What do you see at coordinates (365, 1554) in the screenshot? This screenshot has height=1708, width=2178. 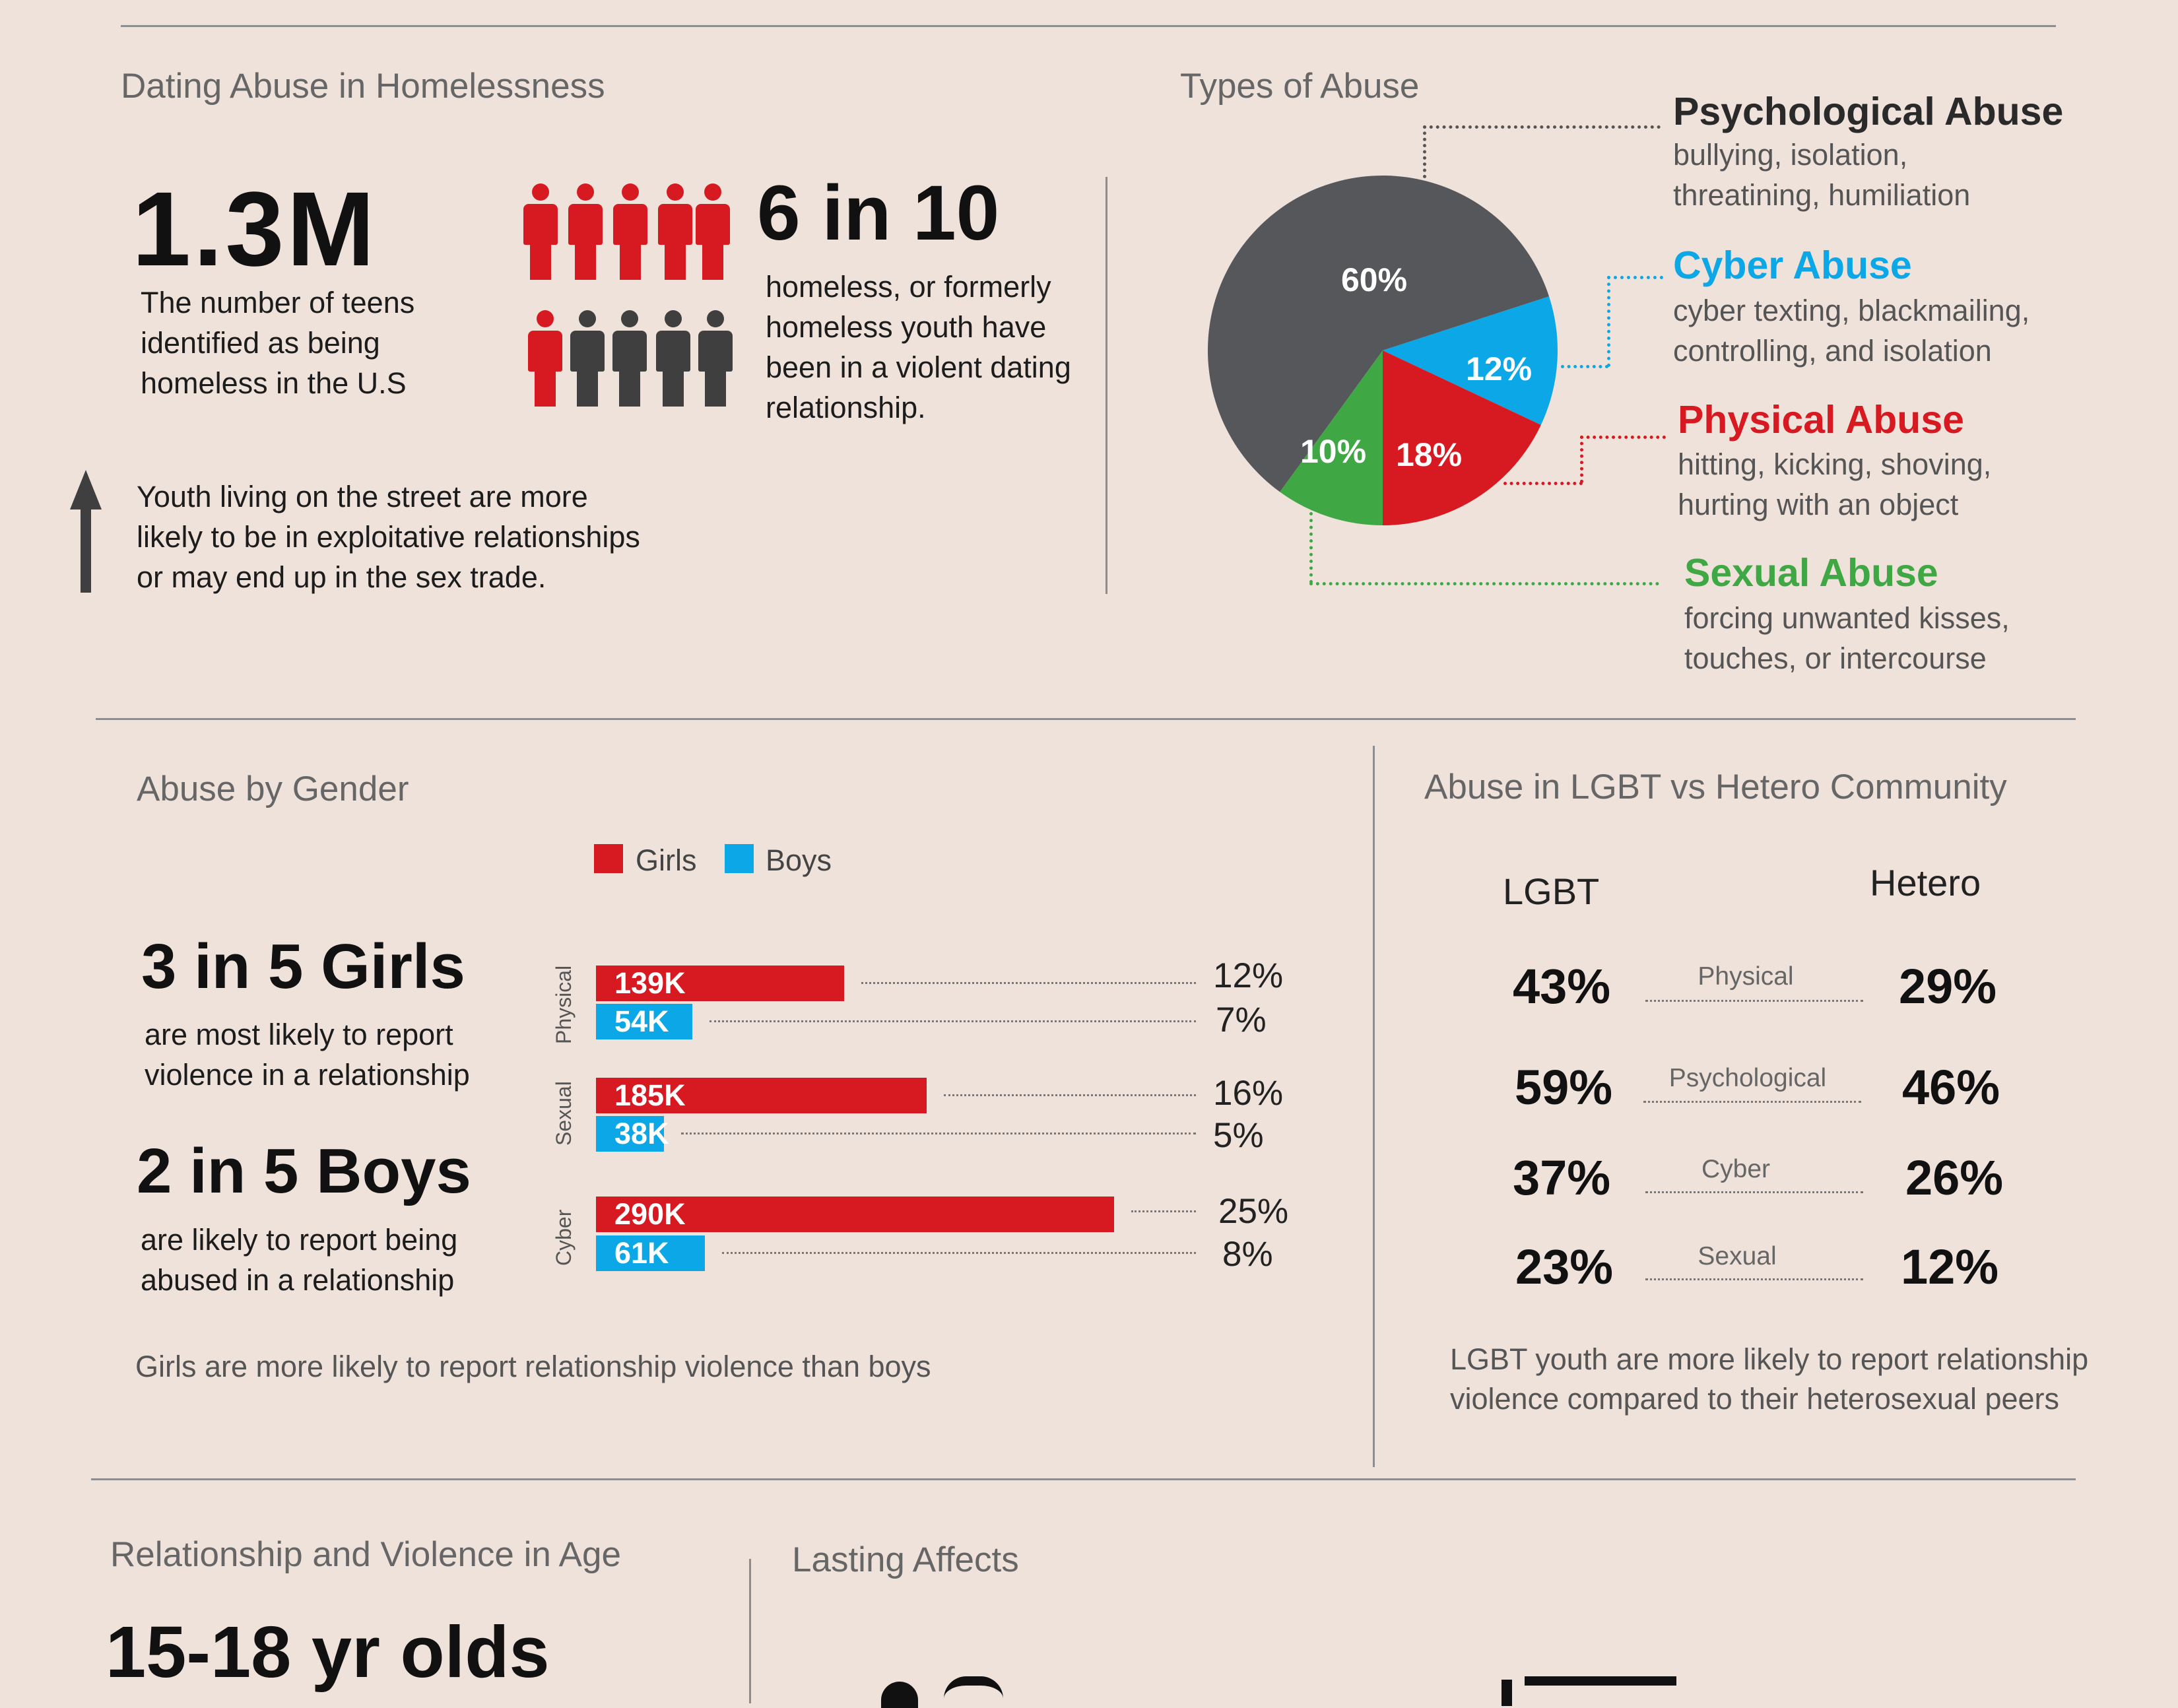 I see `section-title-age: Relationship and Violence in Age` at bounding box center [365, 1554].